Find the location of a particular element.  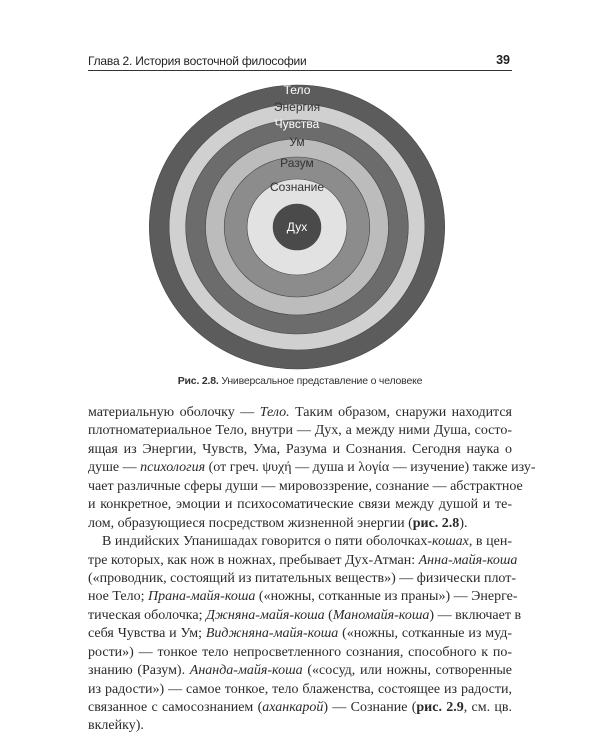

chapter-title: Глава 2. История восточной философии is located at coordinates (197, 61).